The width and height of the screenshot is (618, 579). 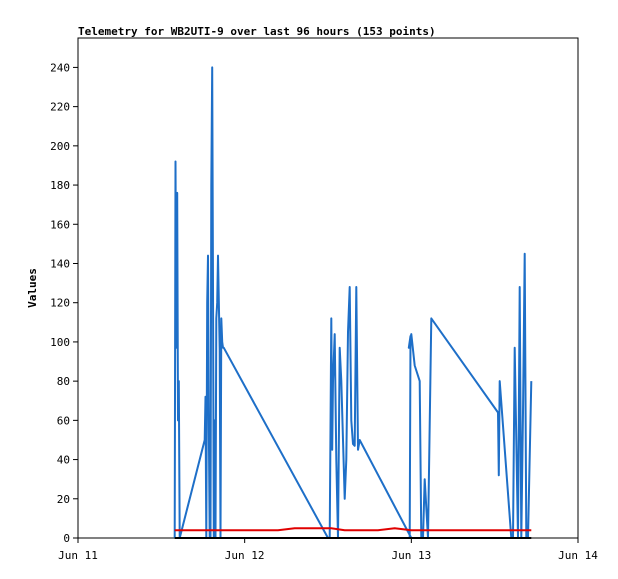 I want to click on y-tick-label: 0, so click(x=66, y=538).